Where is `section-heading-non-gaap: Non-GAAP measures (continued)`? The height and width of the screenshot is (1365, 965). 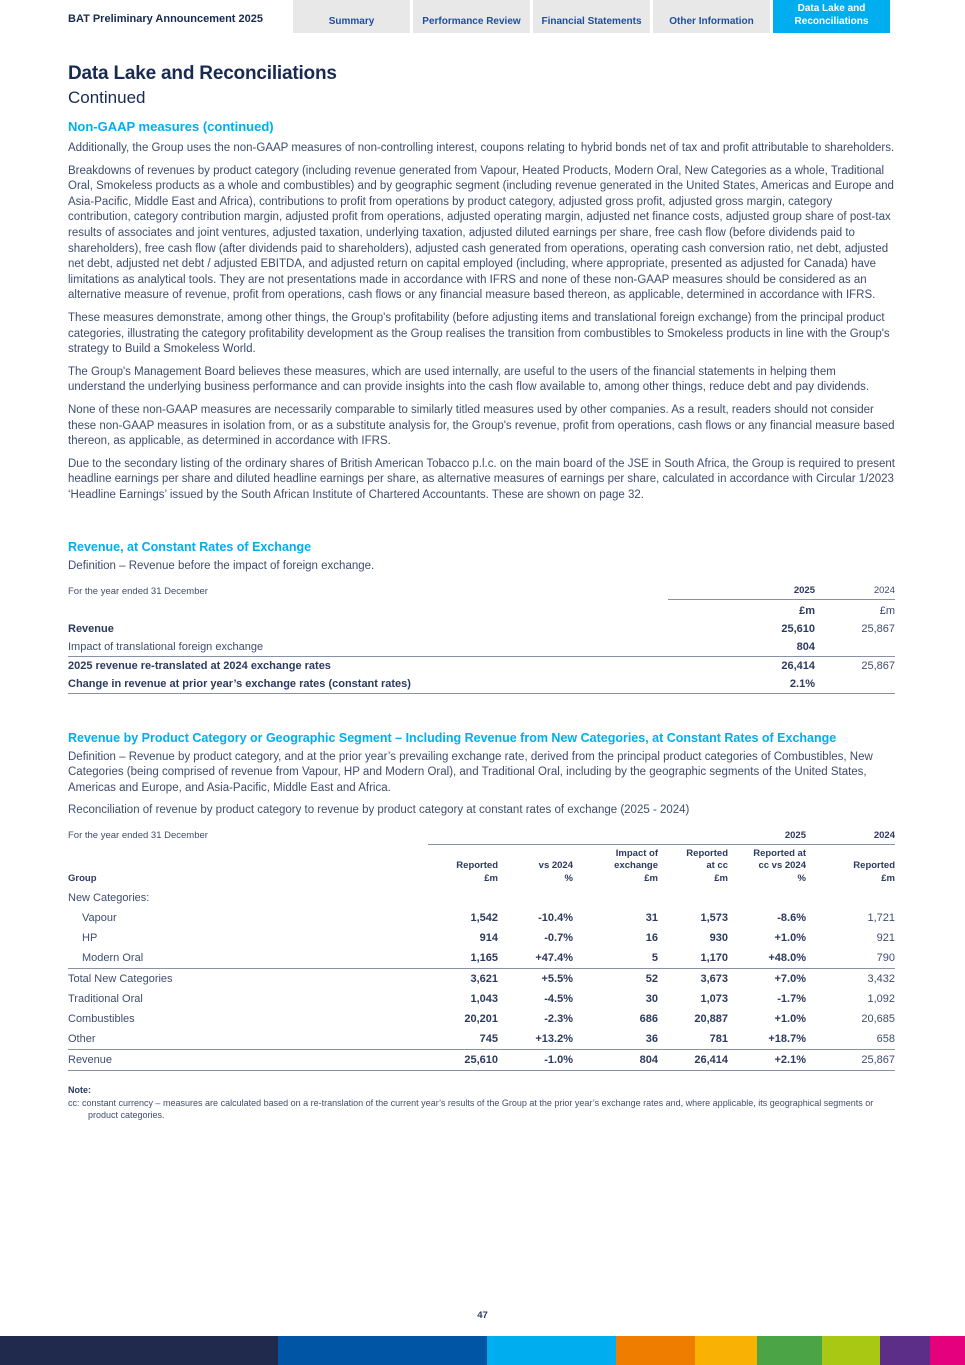 section-heading-non-gaap: Non-GAAP measures (continued) is located at coordinates (171, 126).